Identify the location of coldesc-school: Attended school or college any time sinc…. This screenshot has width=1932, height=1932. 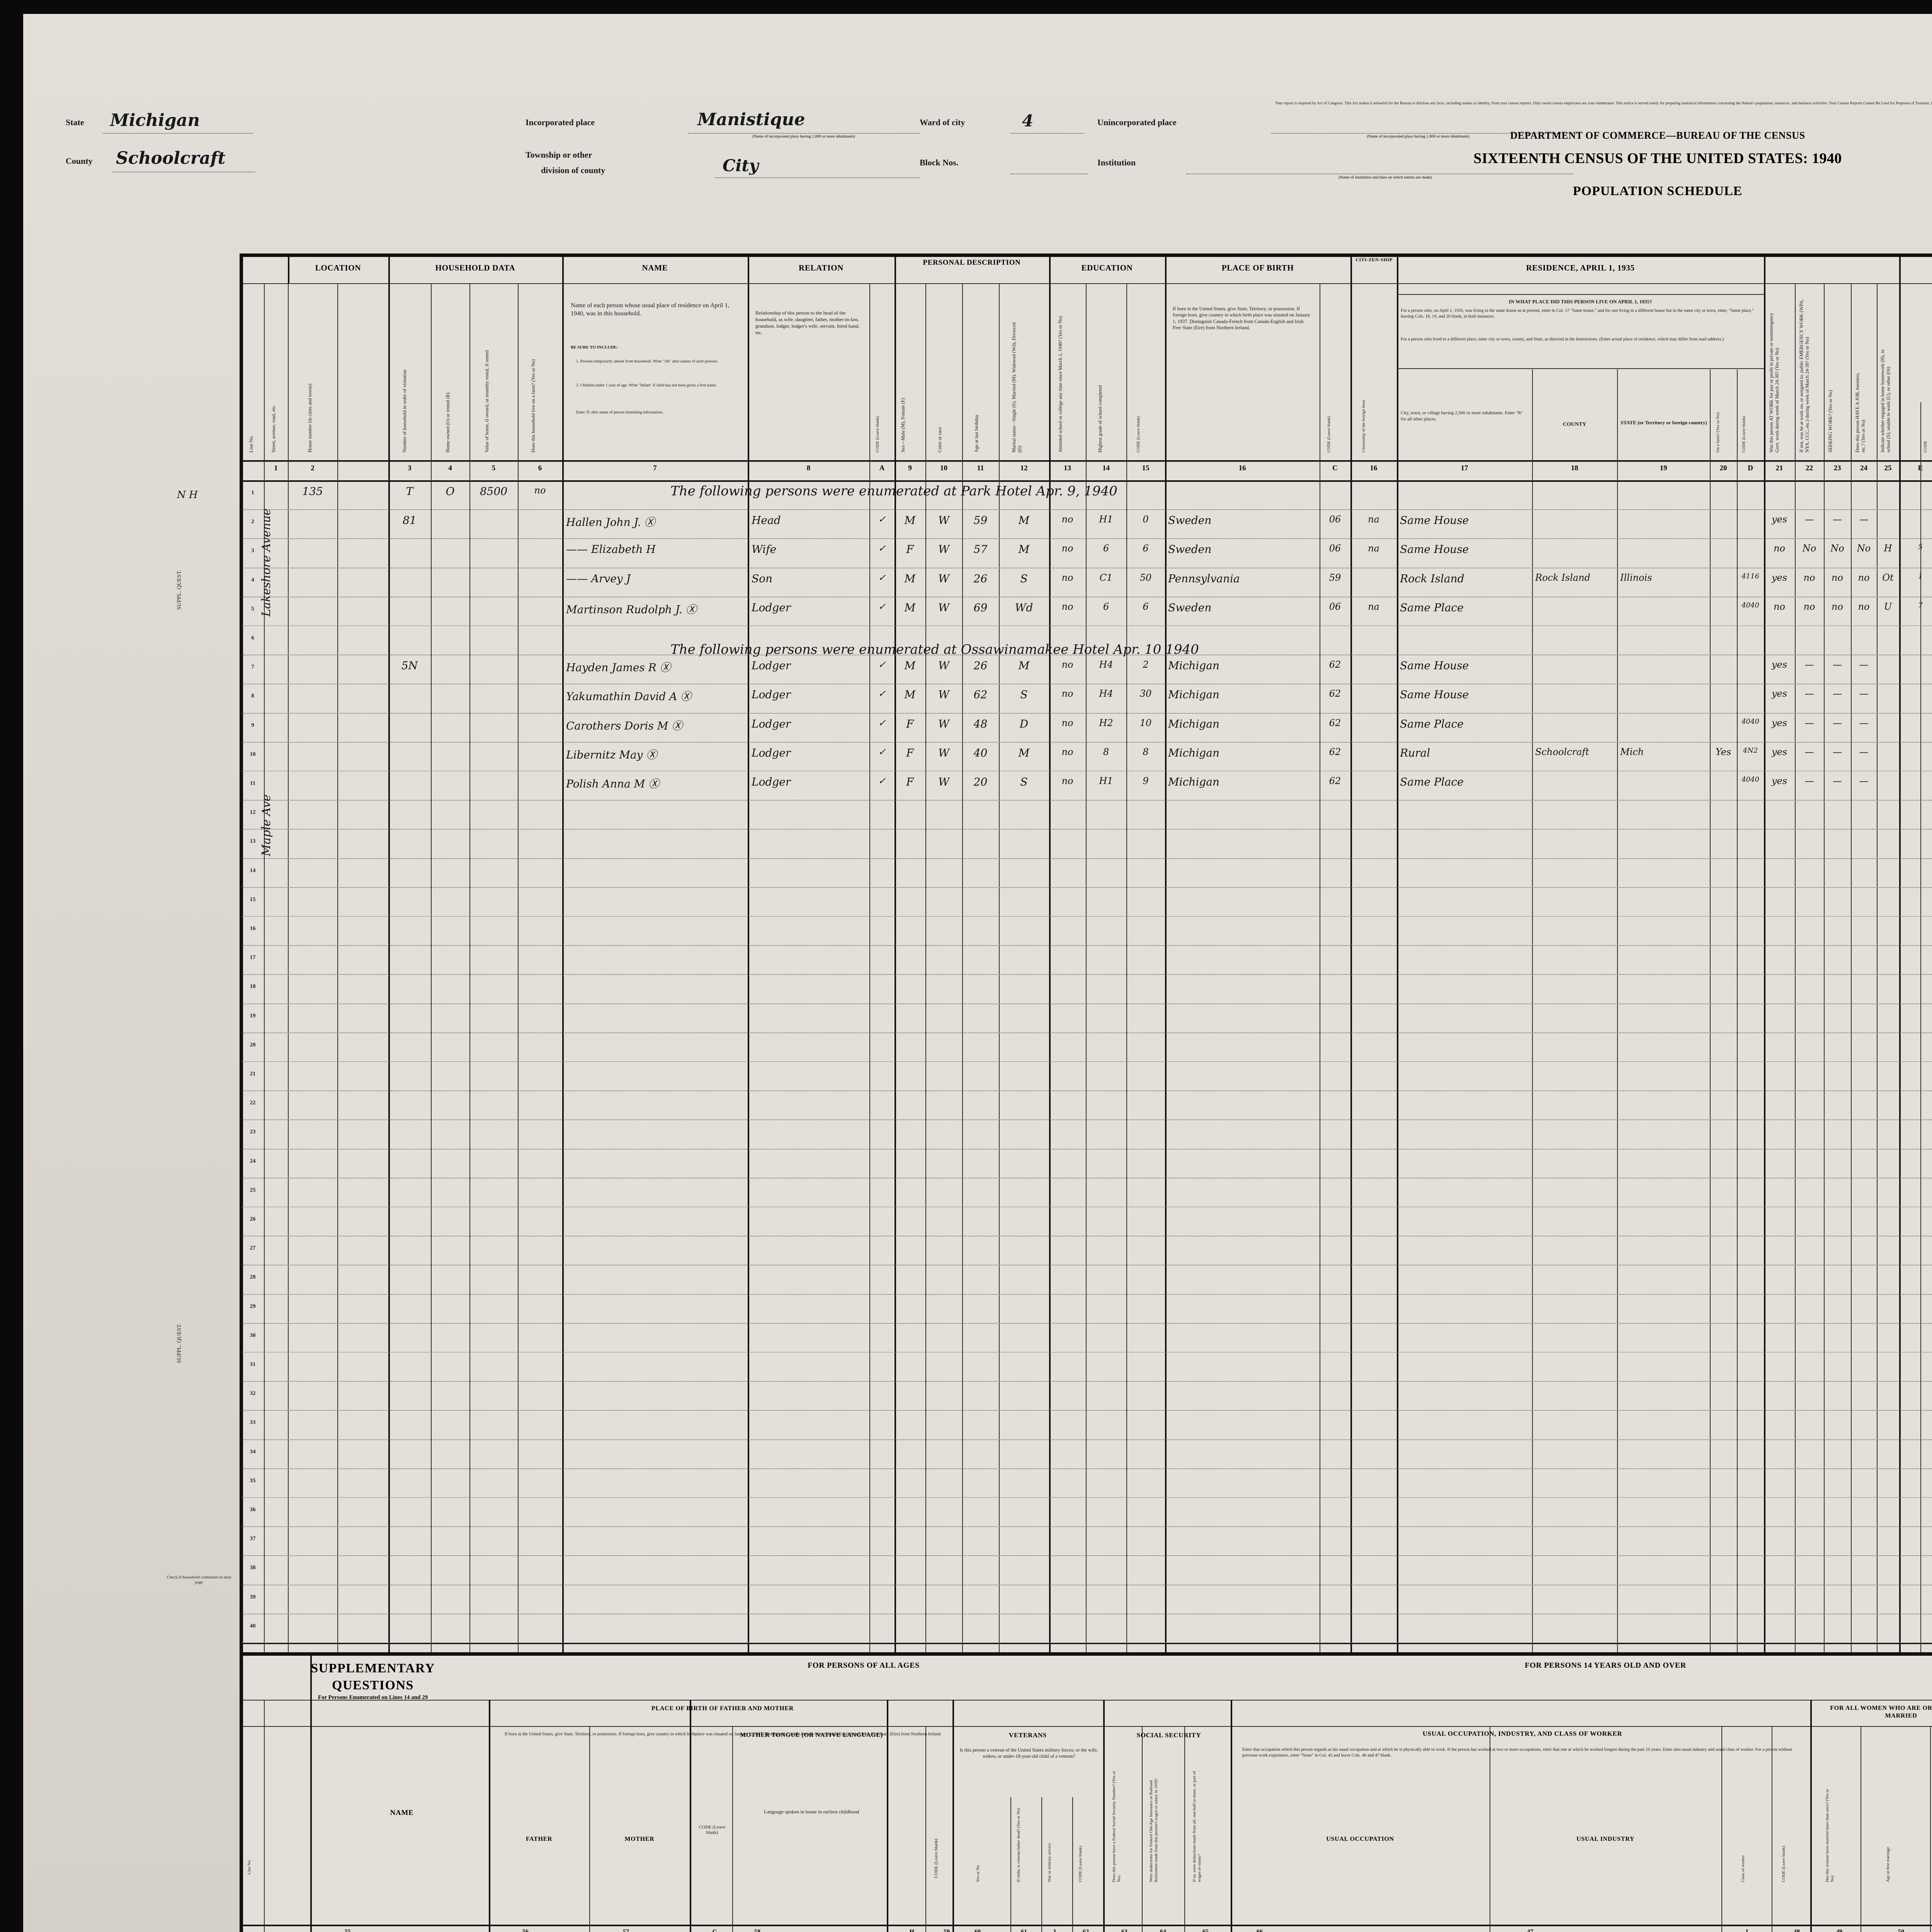
(1060, 384).